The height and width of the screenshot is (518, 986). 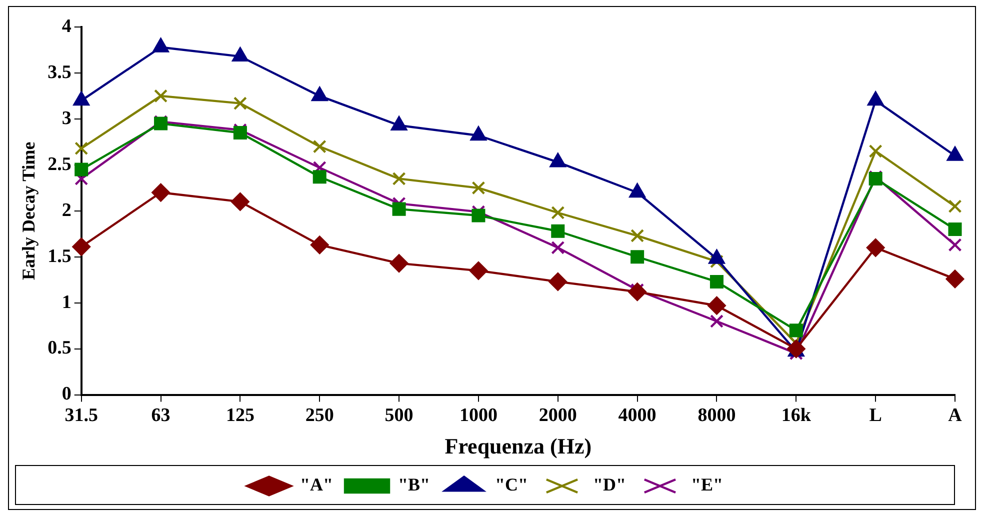 I want to click on legend-label: "E", so click(x=706, y=484).